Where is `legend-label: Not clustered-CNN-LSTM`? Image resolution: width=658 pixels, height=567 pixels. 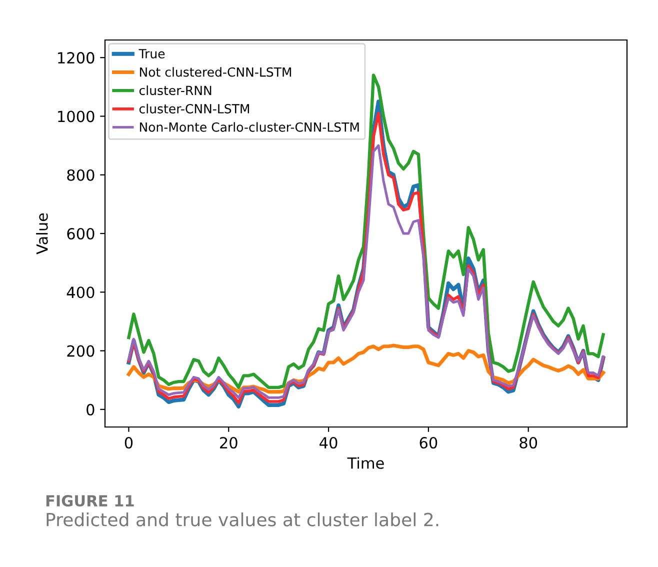
legend-label: Not clustered-CNN-LSTM is located at coordinates (216, 72).